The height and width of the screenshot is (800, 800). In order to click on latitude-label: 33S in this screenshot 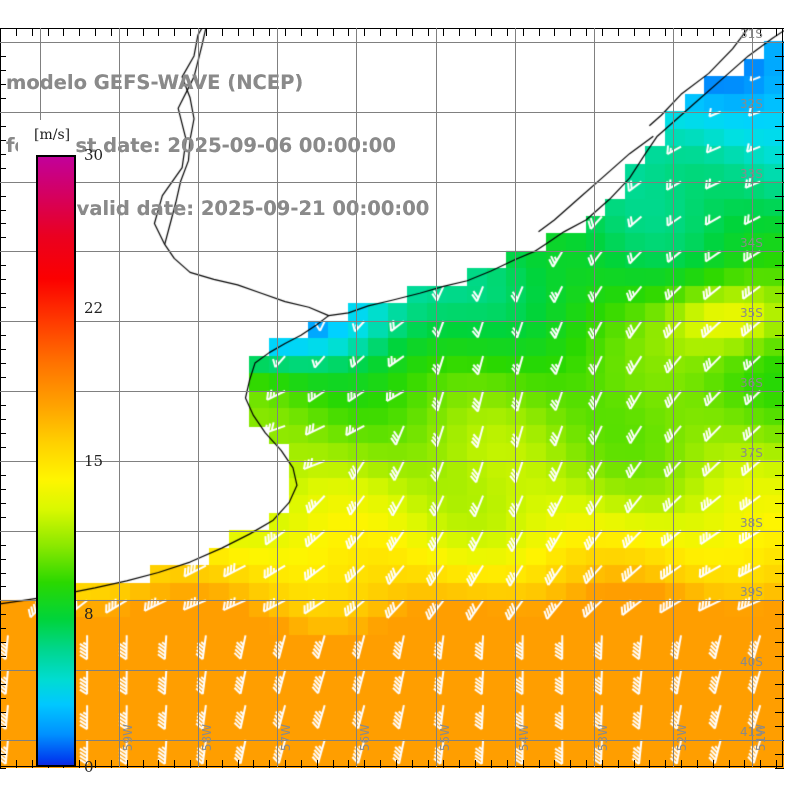, I will do `click(751, 174)`.